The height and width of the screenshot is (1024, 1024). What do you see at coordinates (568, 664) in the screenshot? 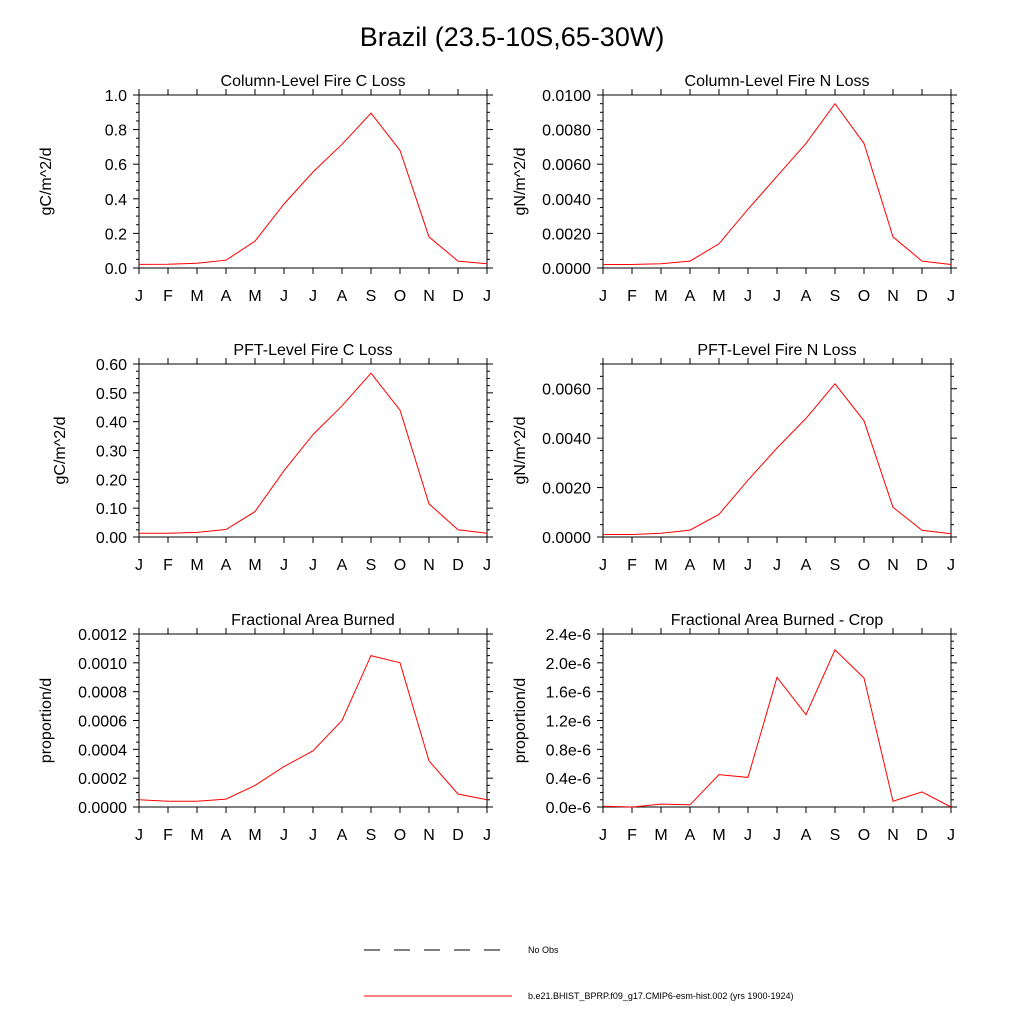
I see `y-tick-label: 2.0e-6` at bounding box center [568, 664].